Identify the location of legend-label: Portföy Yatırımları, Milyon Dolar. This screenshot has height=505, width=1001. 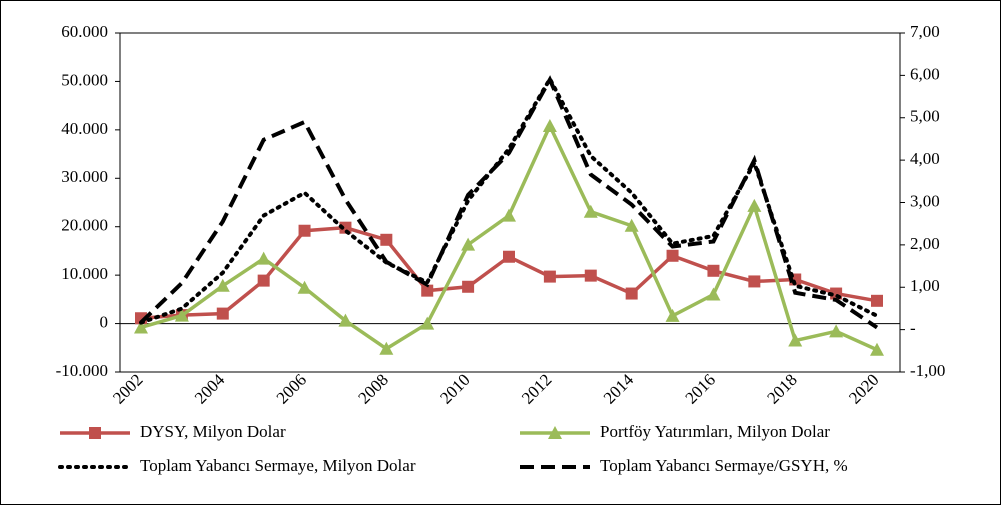
(715, 431).